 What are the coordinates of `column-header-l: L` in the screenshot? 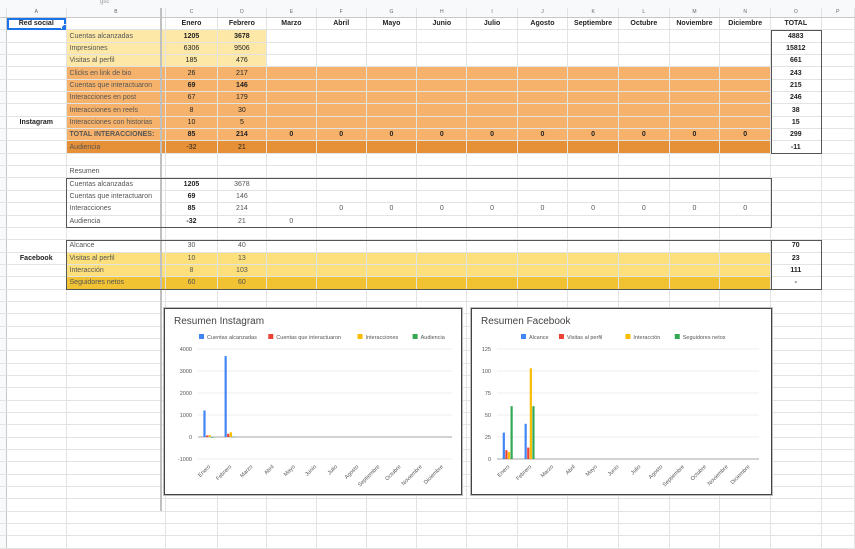 It's located at (644, 13).